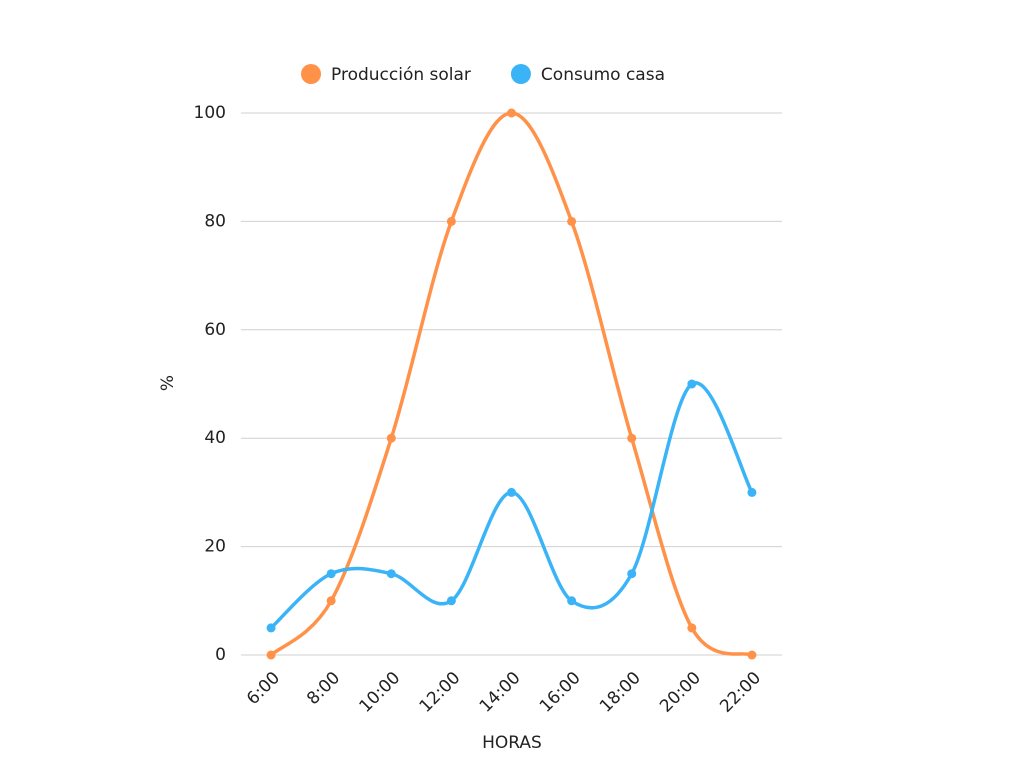  Describe the element at coordinates (603, 75) in the screenshot. I see `legend-label: Consumo casa` at that location.